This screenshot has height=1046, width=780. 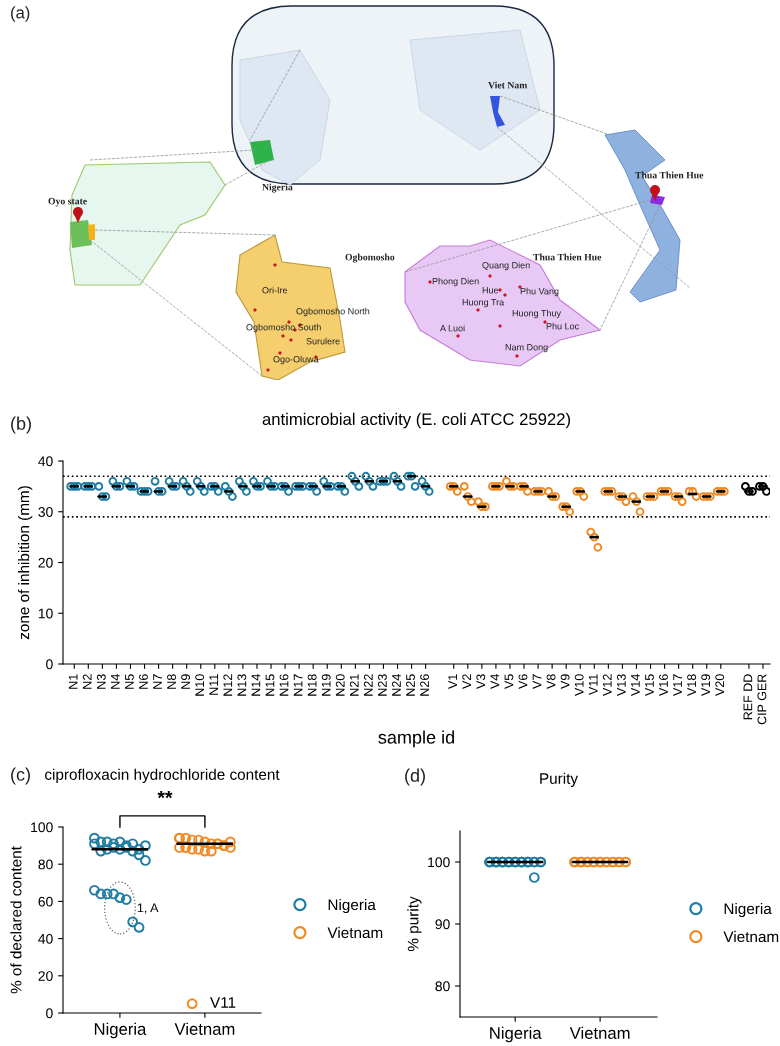 What do you see at coordinates (323, 341) in the screenshot?
I see `text: Surulere` at bounding box center [323, 341].